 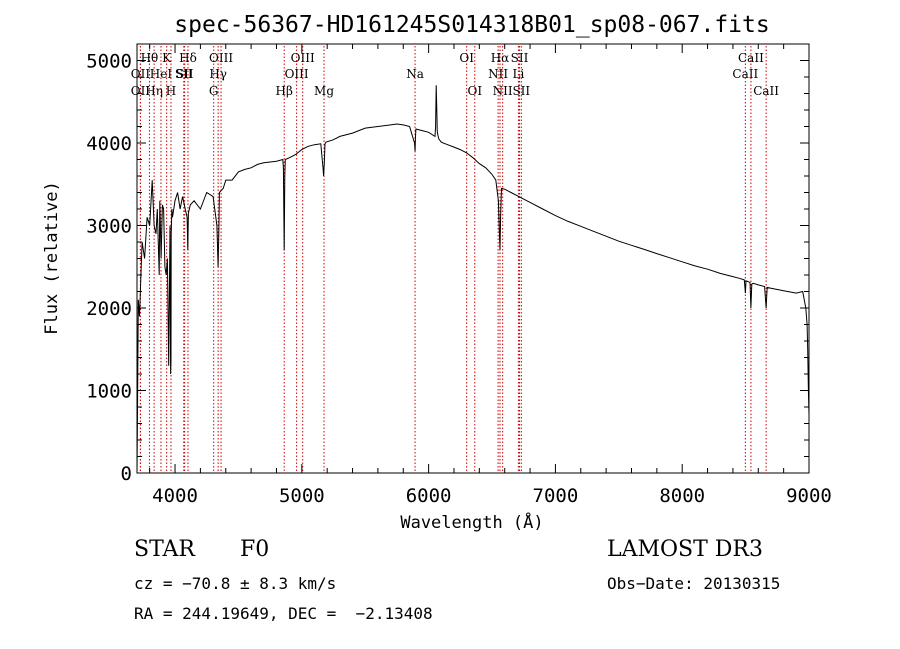 What do you see at coordinates (235, 583) in the screenshot?
I see `redshift-cz: cz = −70.8 ± 8.3 km/s` at bounding box center [235, 583].